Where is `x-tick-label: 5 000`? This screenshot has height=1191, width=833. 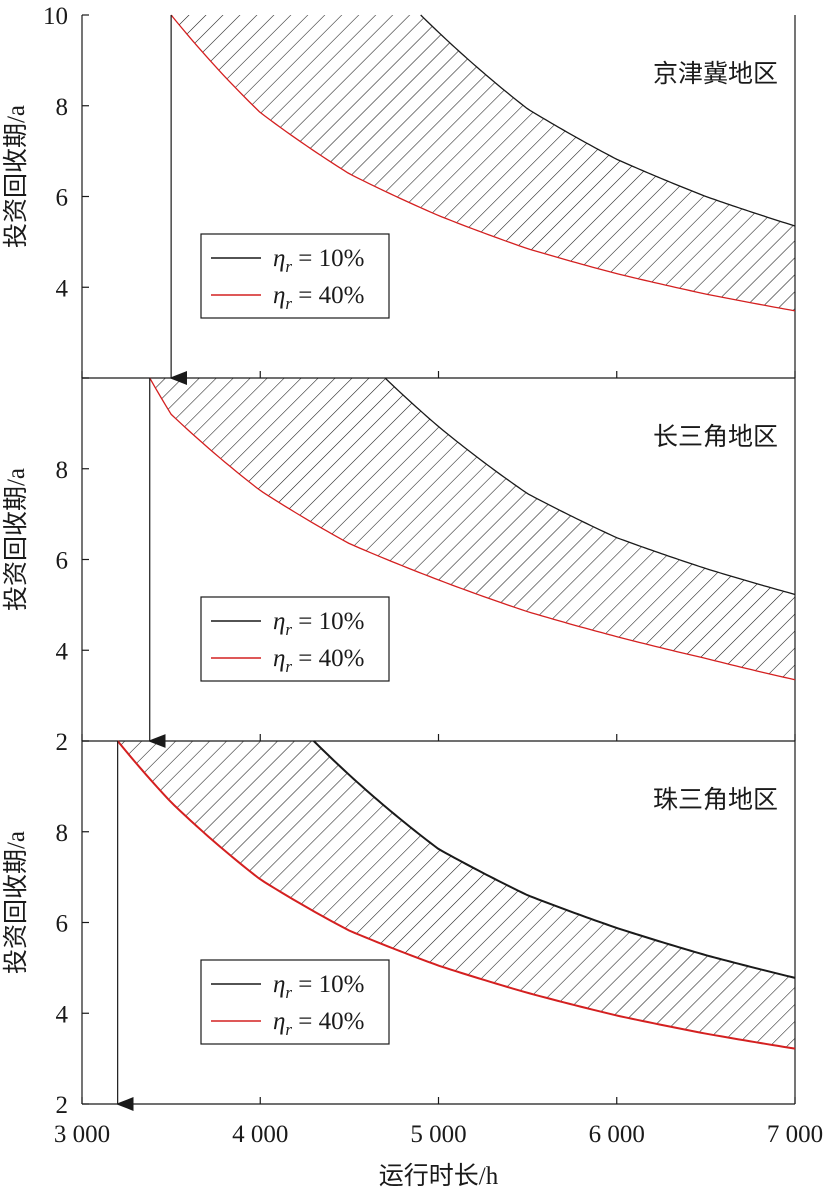 x-tick-label: 5 000 is located at coordinates (438, 1134).